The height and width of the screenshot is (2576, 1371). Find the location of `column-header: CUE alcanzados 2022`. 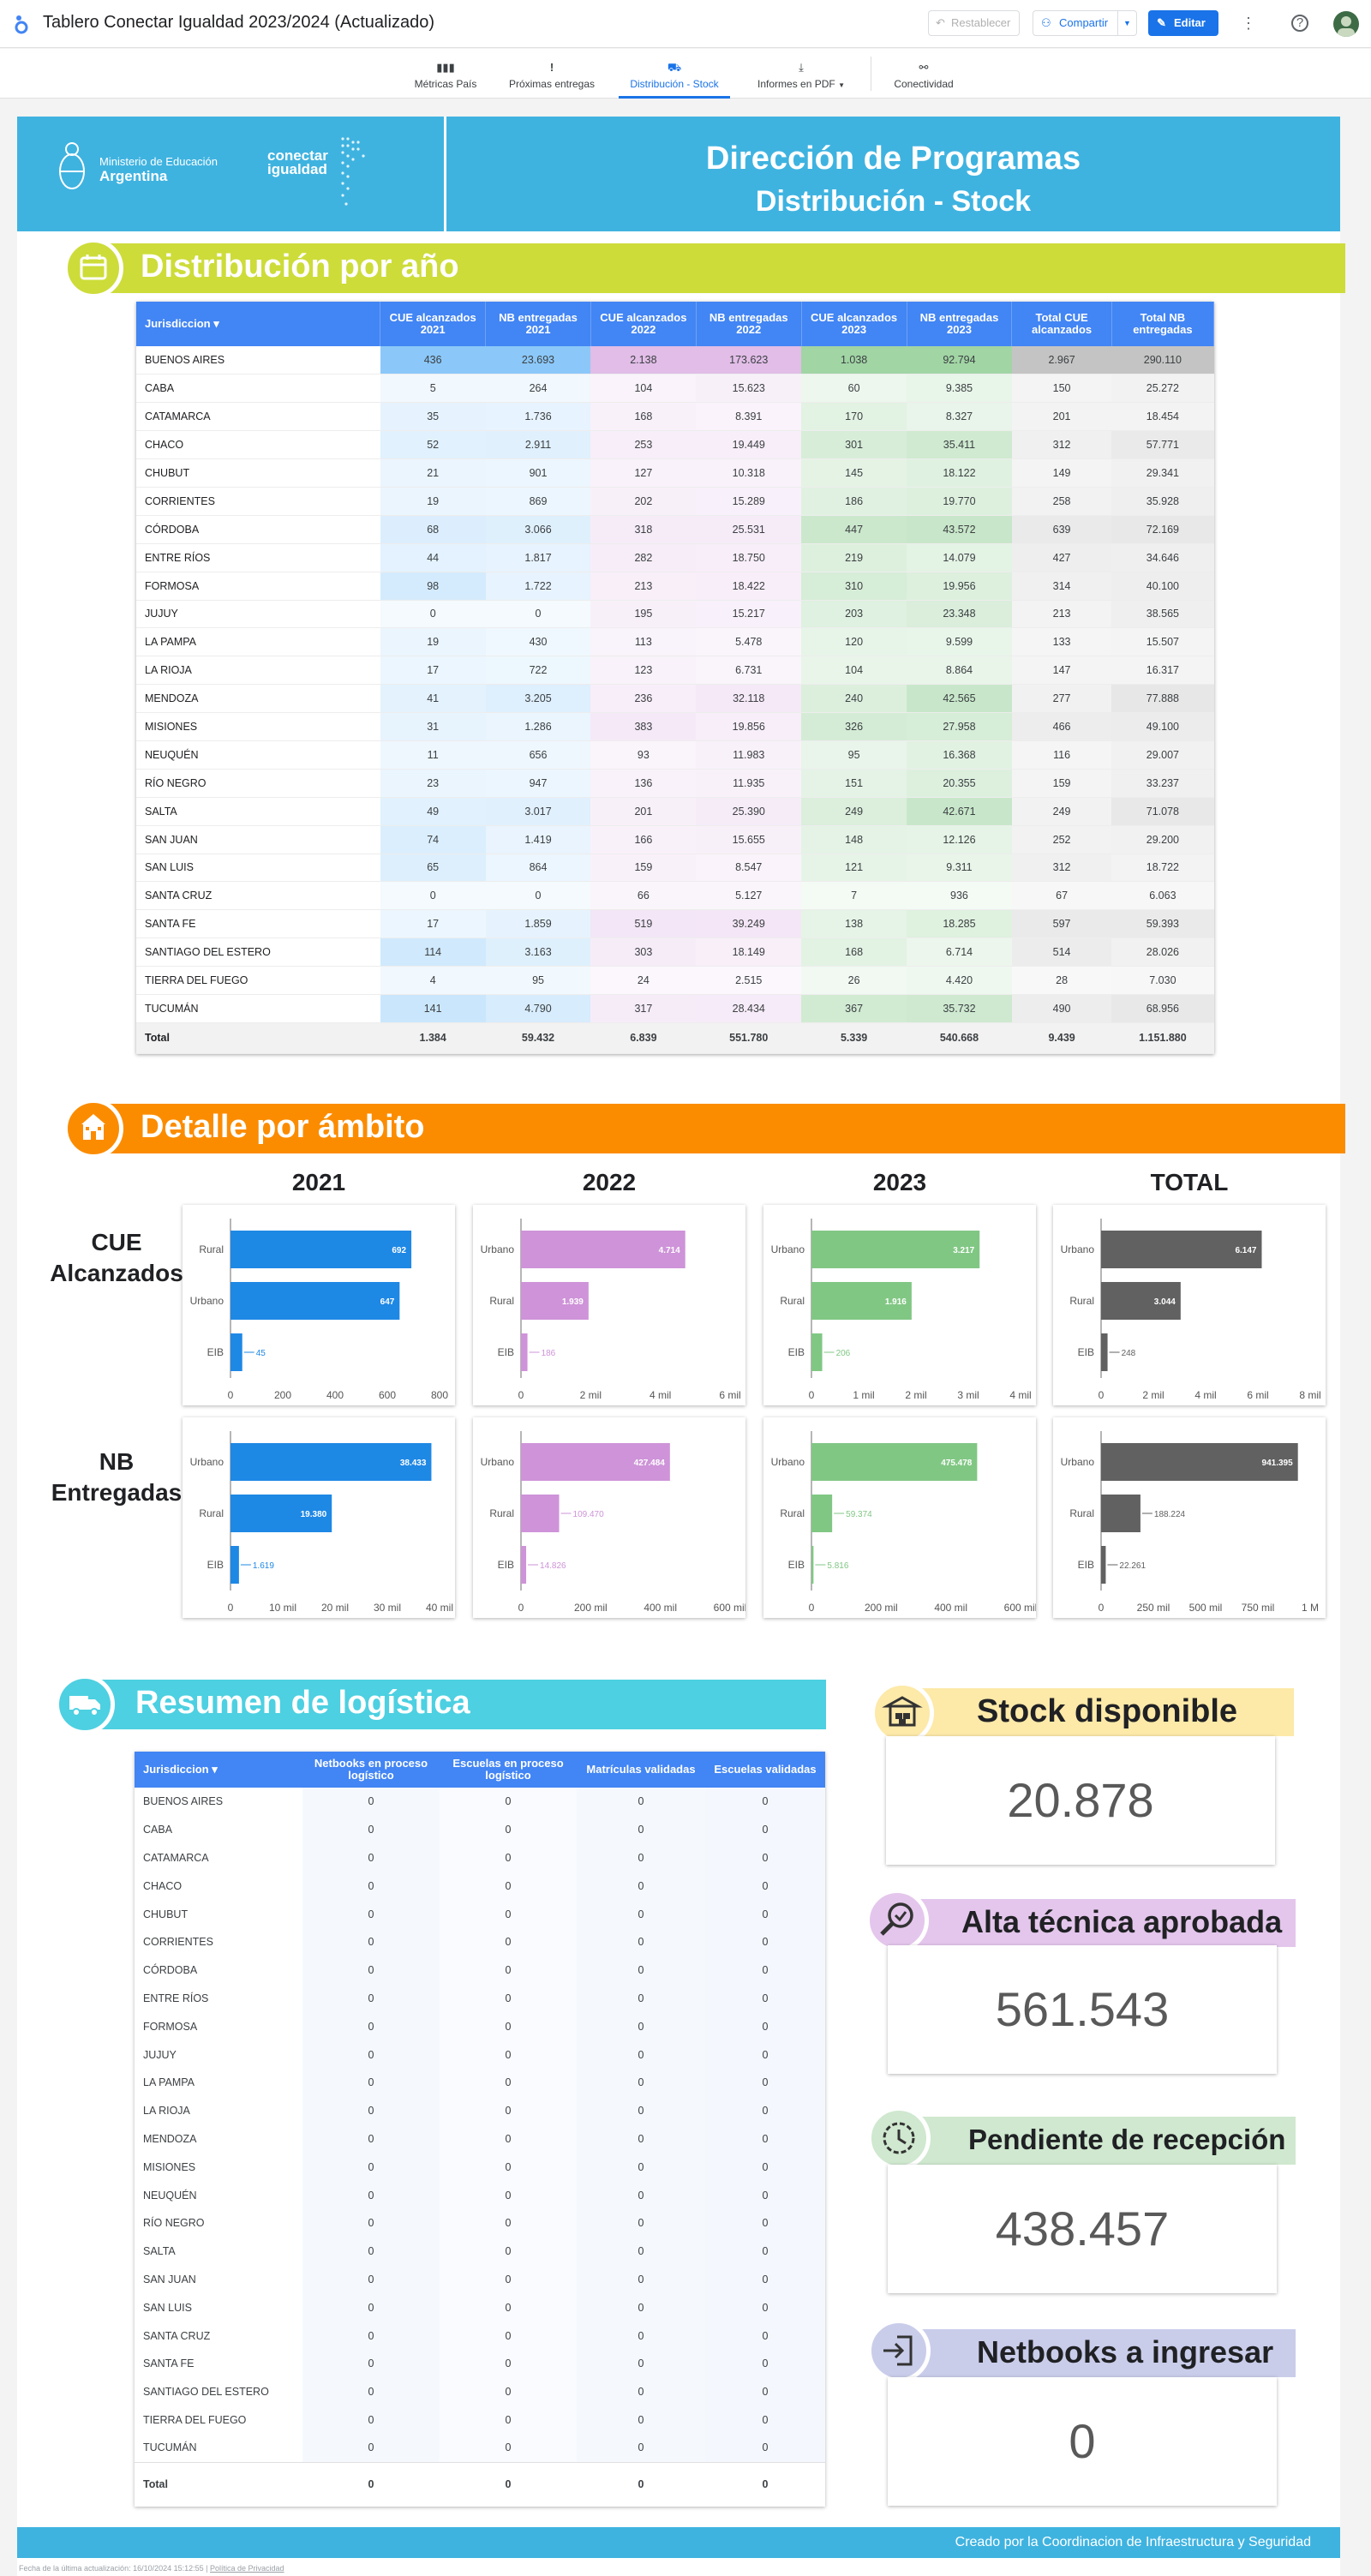

column-header: CUE alcanzados 2022 is located at coordinates (643, 324).